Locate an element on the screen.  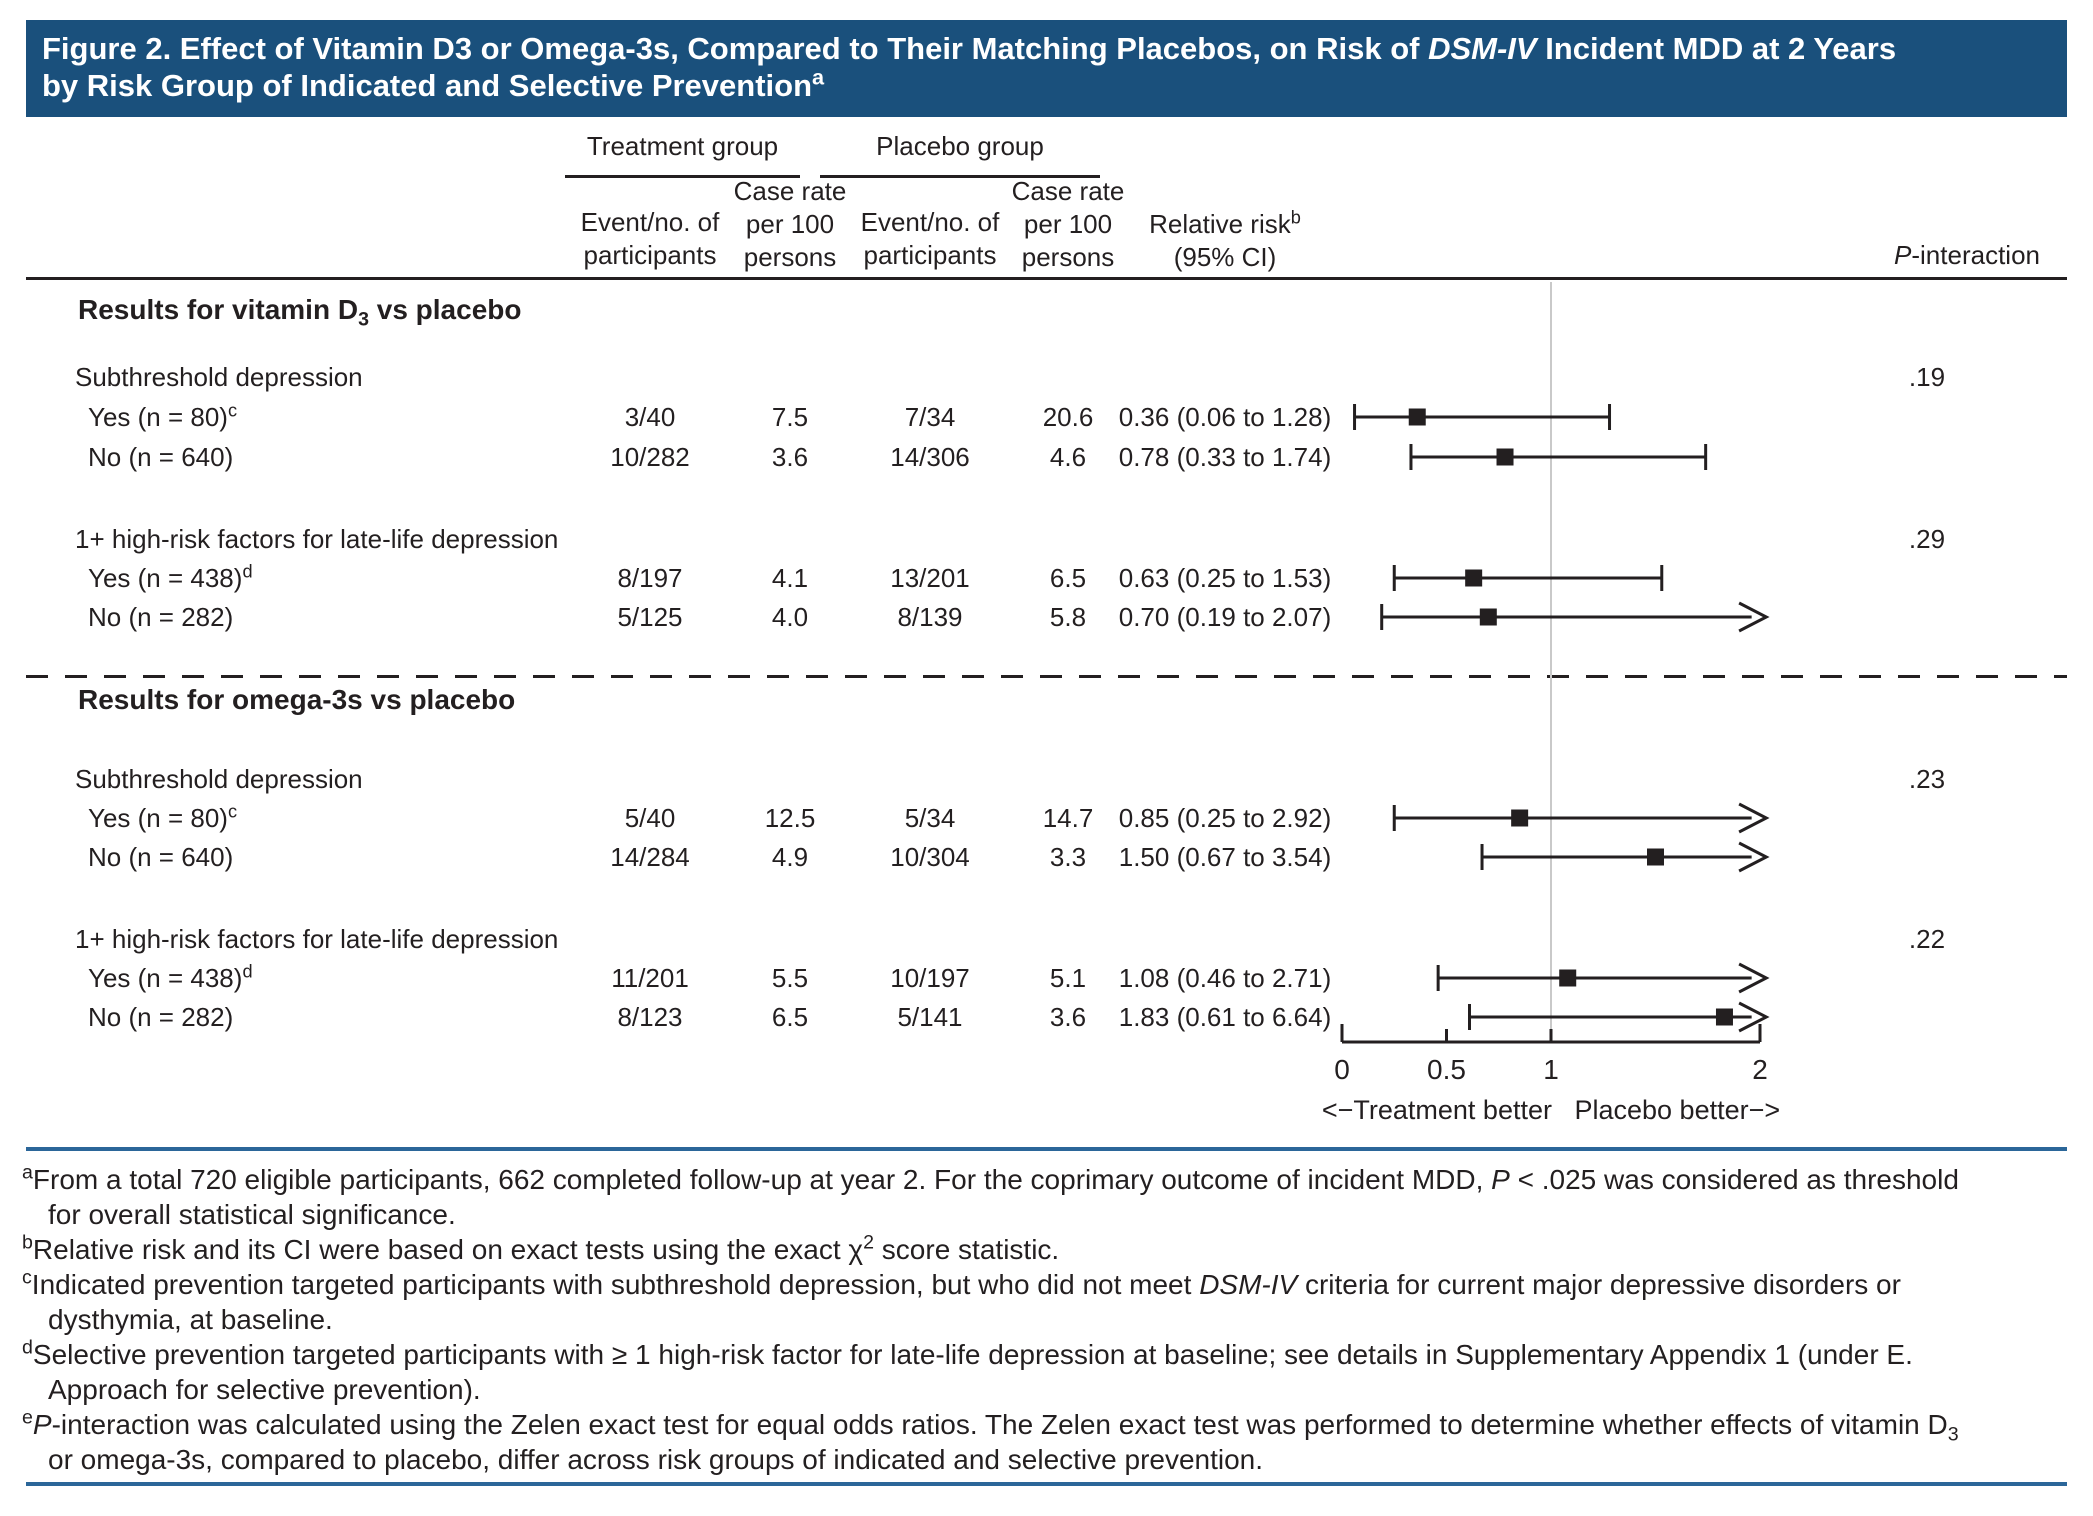
header-rule is located at coordinates (1046, 278).